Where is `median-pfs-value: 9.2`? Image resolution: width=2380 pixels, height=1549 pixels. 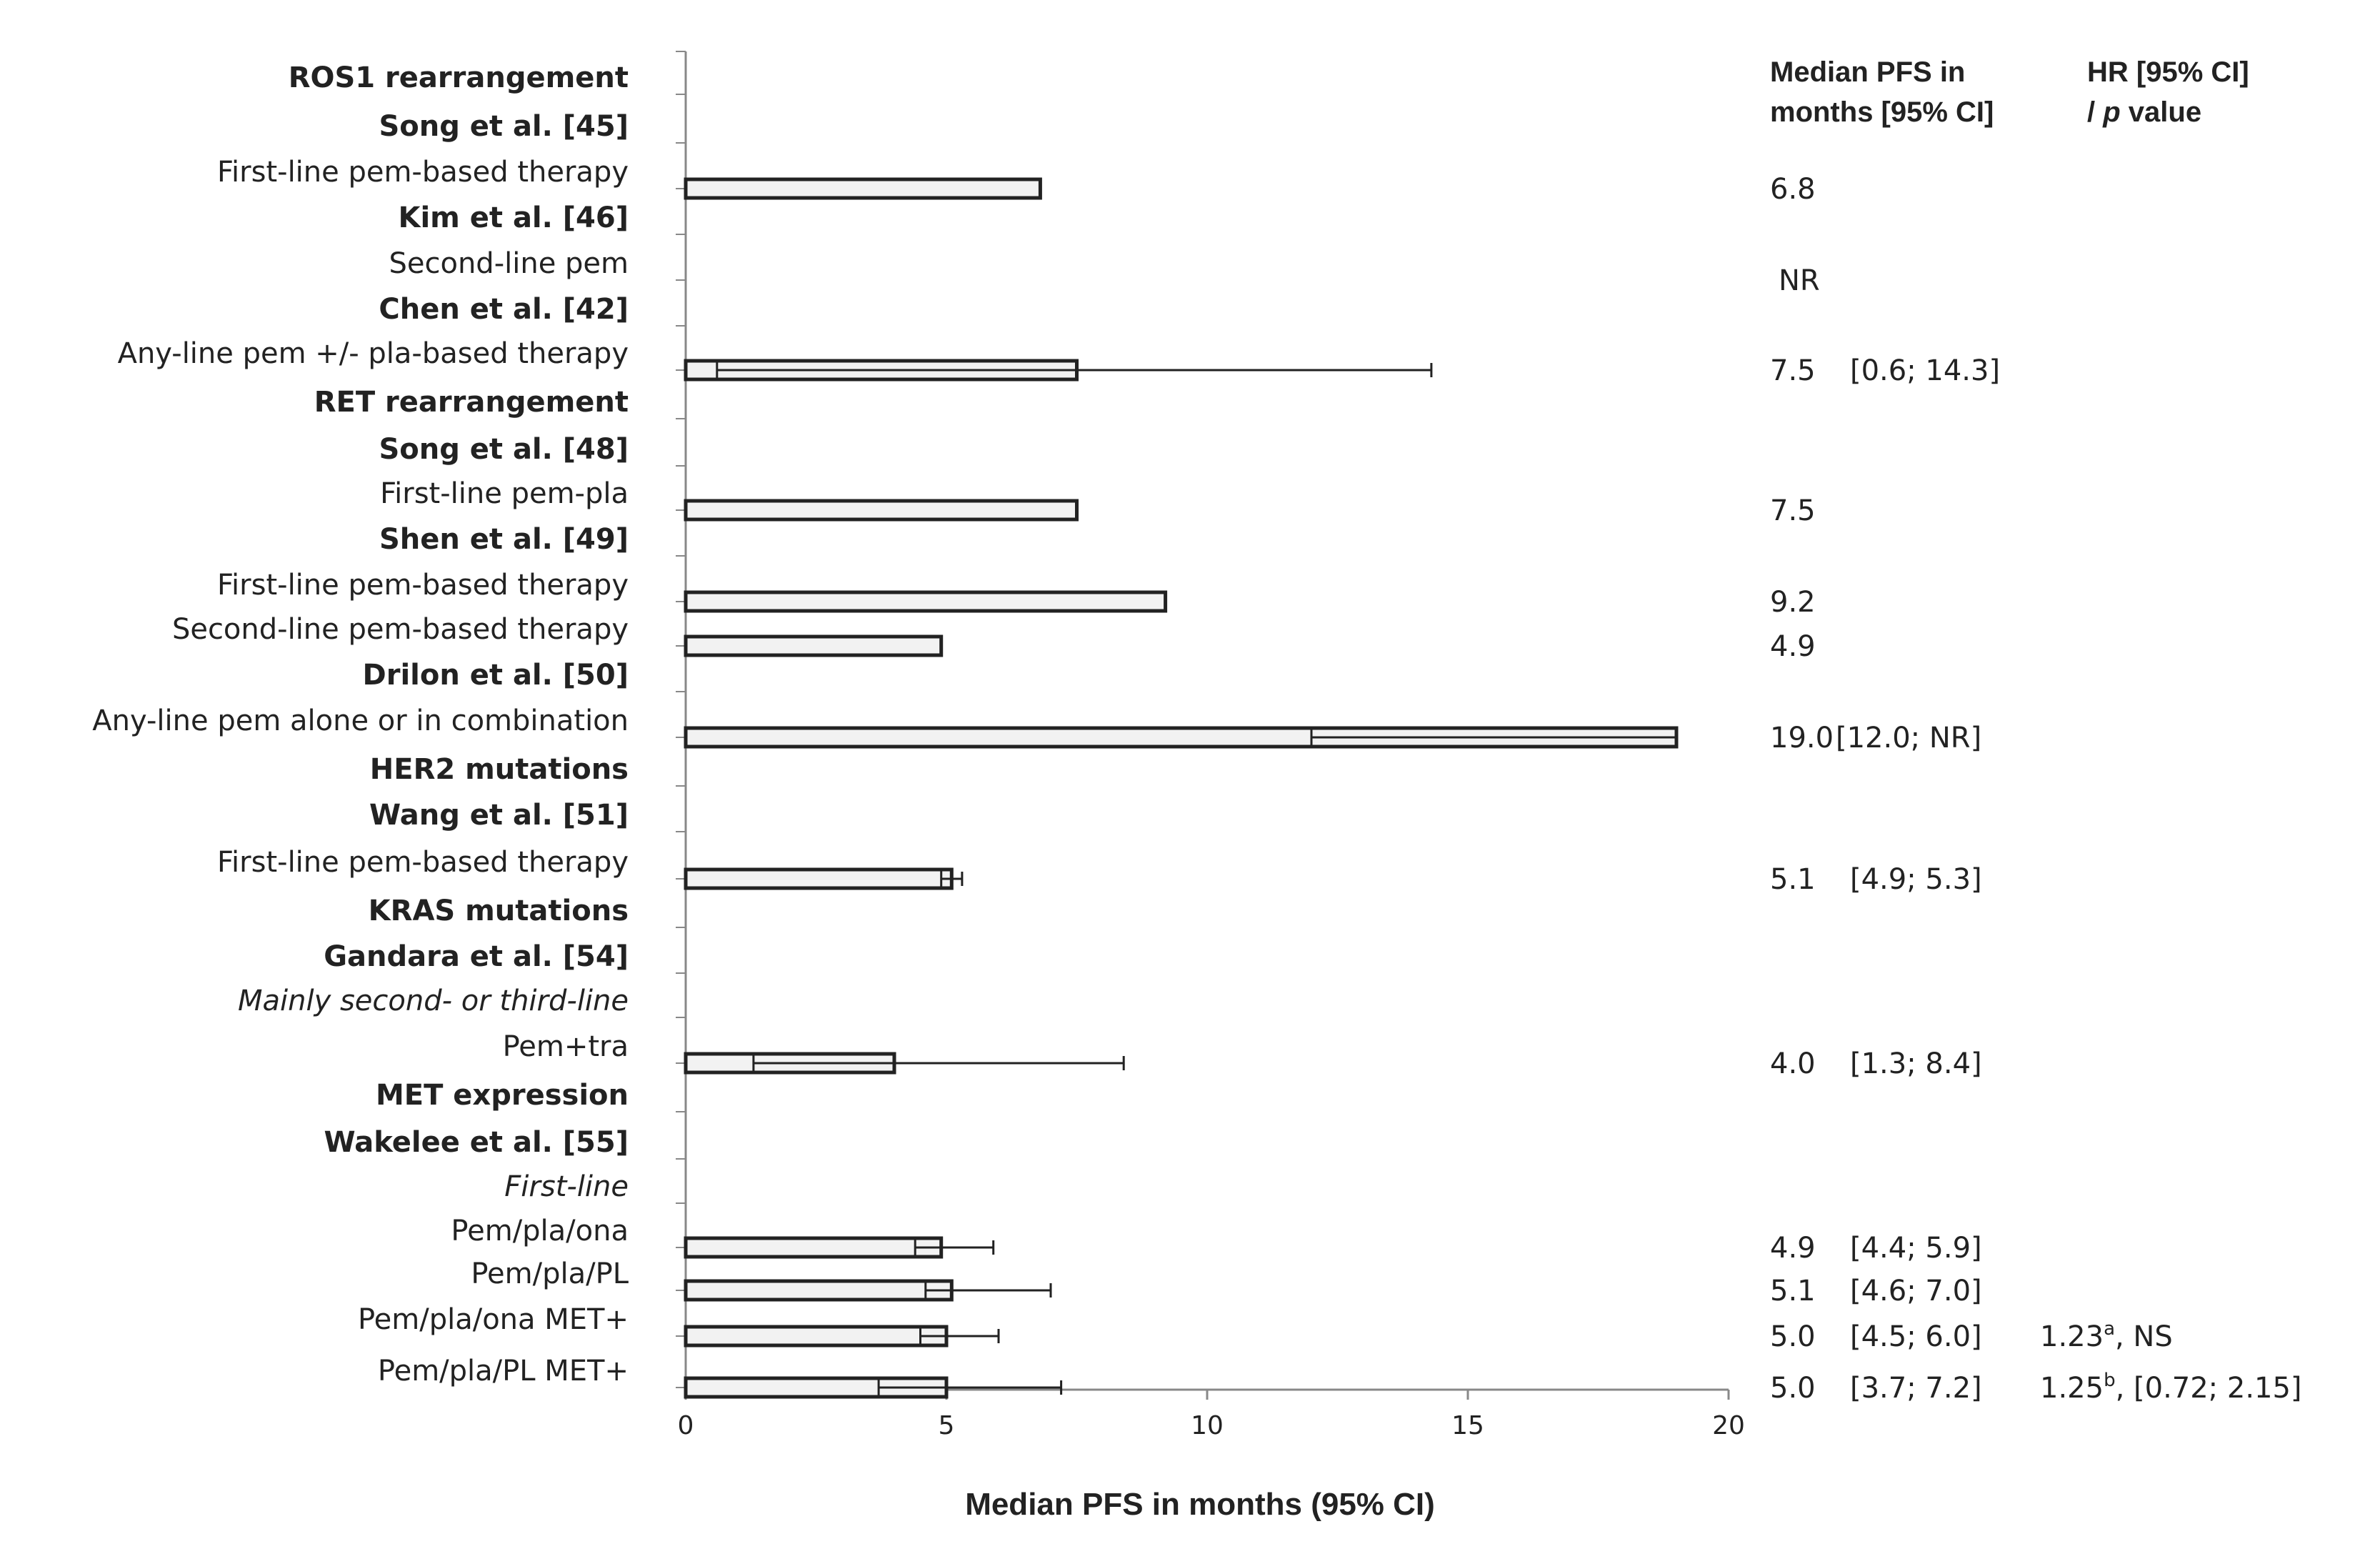
median-pfs-value: 9.2 is located at coordinates (1793, 602).